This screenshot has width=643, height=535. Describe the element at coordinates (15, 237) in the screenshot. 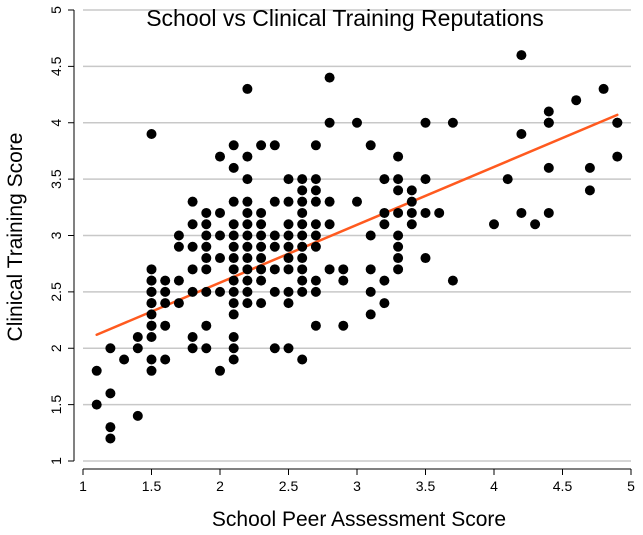

I see `y-axis-label: Clinical Training Score` at that location.